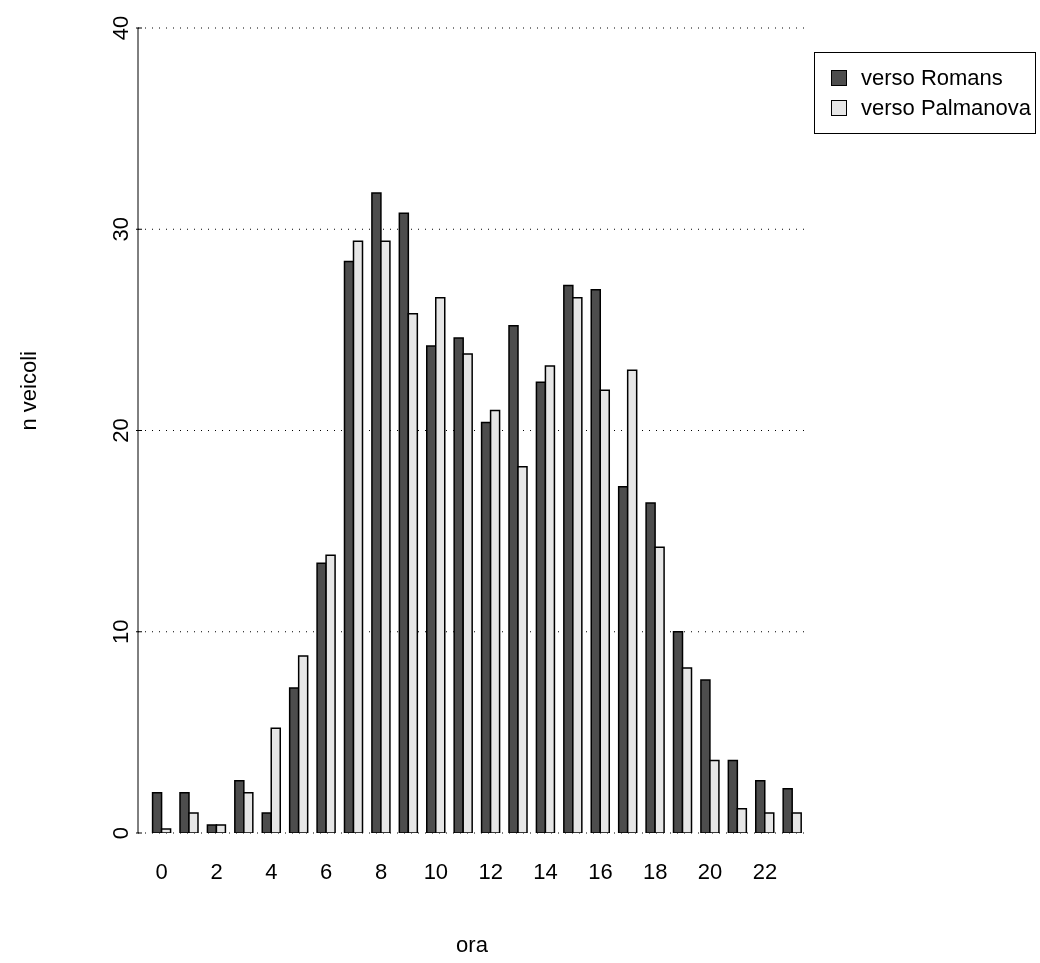 This screenshot has width=1040, height=963. What do you see at coordinates (381, 871) in the screenshot?
I see `x-tick-label: 8` at bounding box center [381, 871].